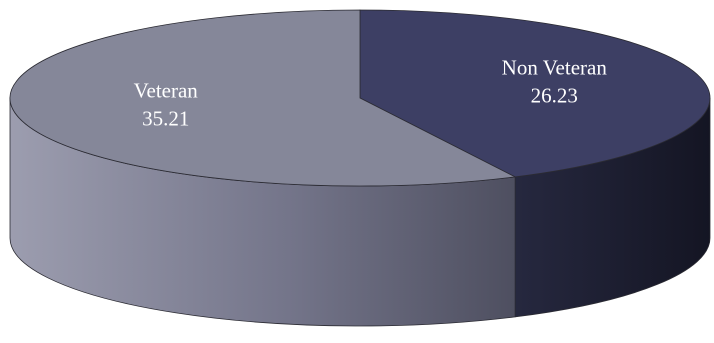 This screenshot has width=714, height=343. I want to click on data-label-name: Veteran, so click(166, 90).